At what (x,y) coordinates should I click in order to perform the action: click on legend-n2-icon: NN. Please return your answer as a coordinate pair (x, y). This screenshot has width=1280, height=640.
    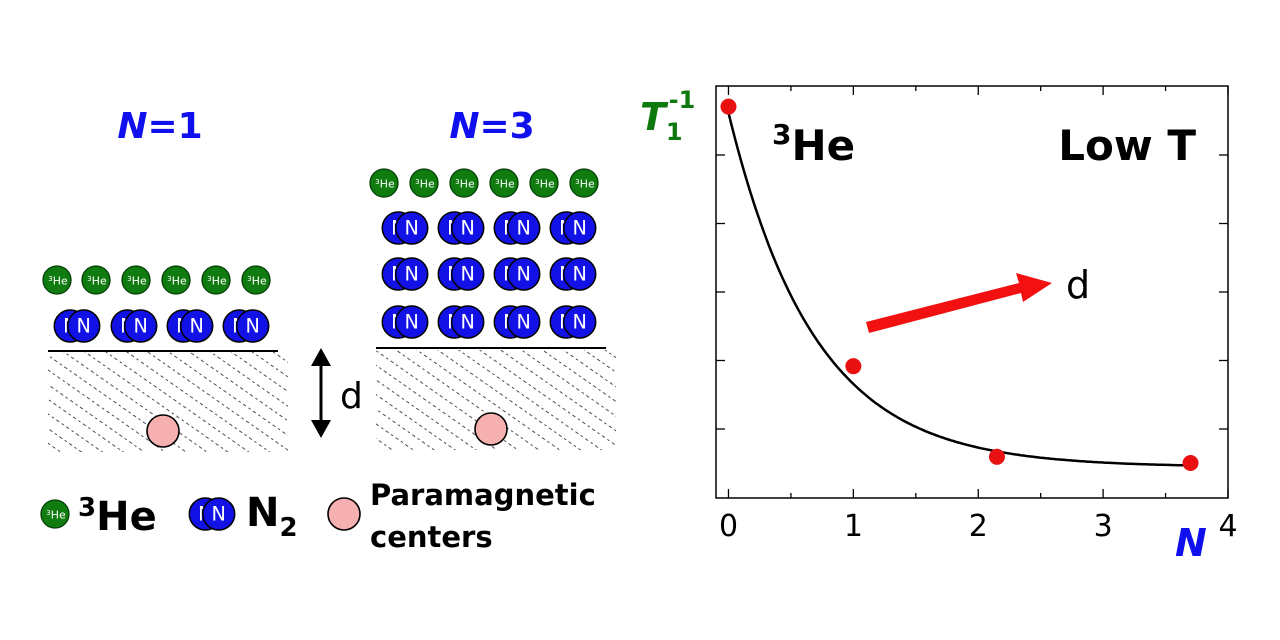
    Looking at the image, I should click on (212, 514).